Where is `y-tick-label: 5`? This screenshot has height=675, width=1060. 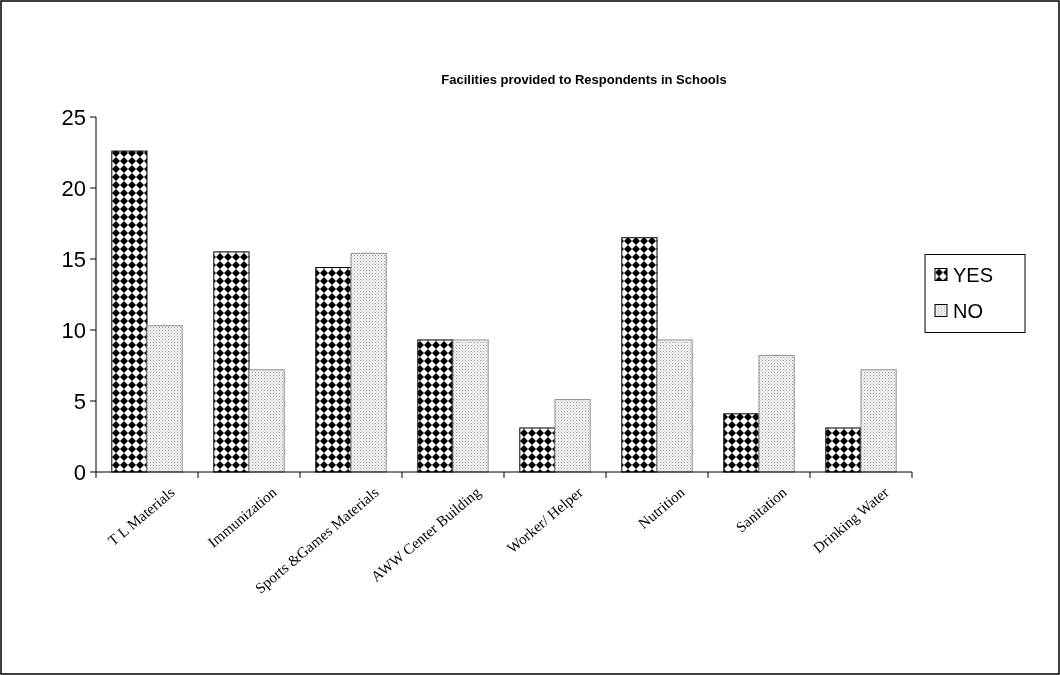 y-tick-label: 5 is located at coordinates (79, 401).